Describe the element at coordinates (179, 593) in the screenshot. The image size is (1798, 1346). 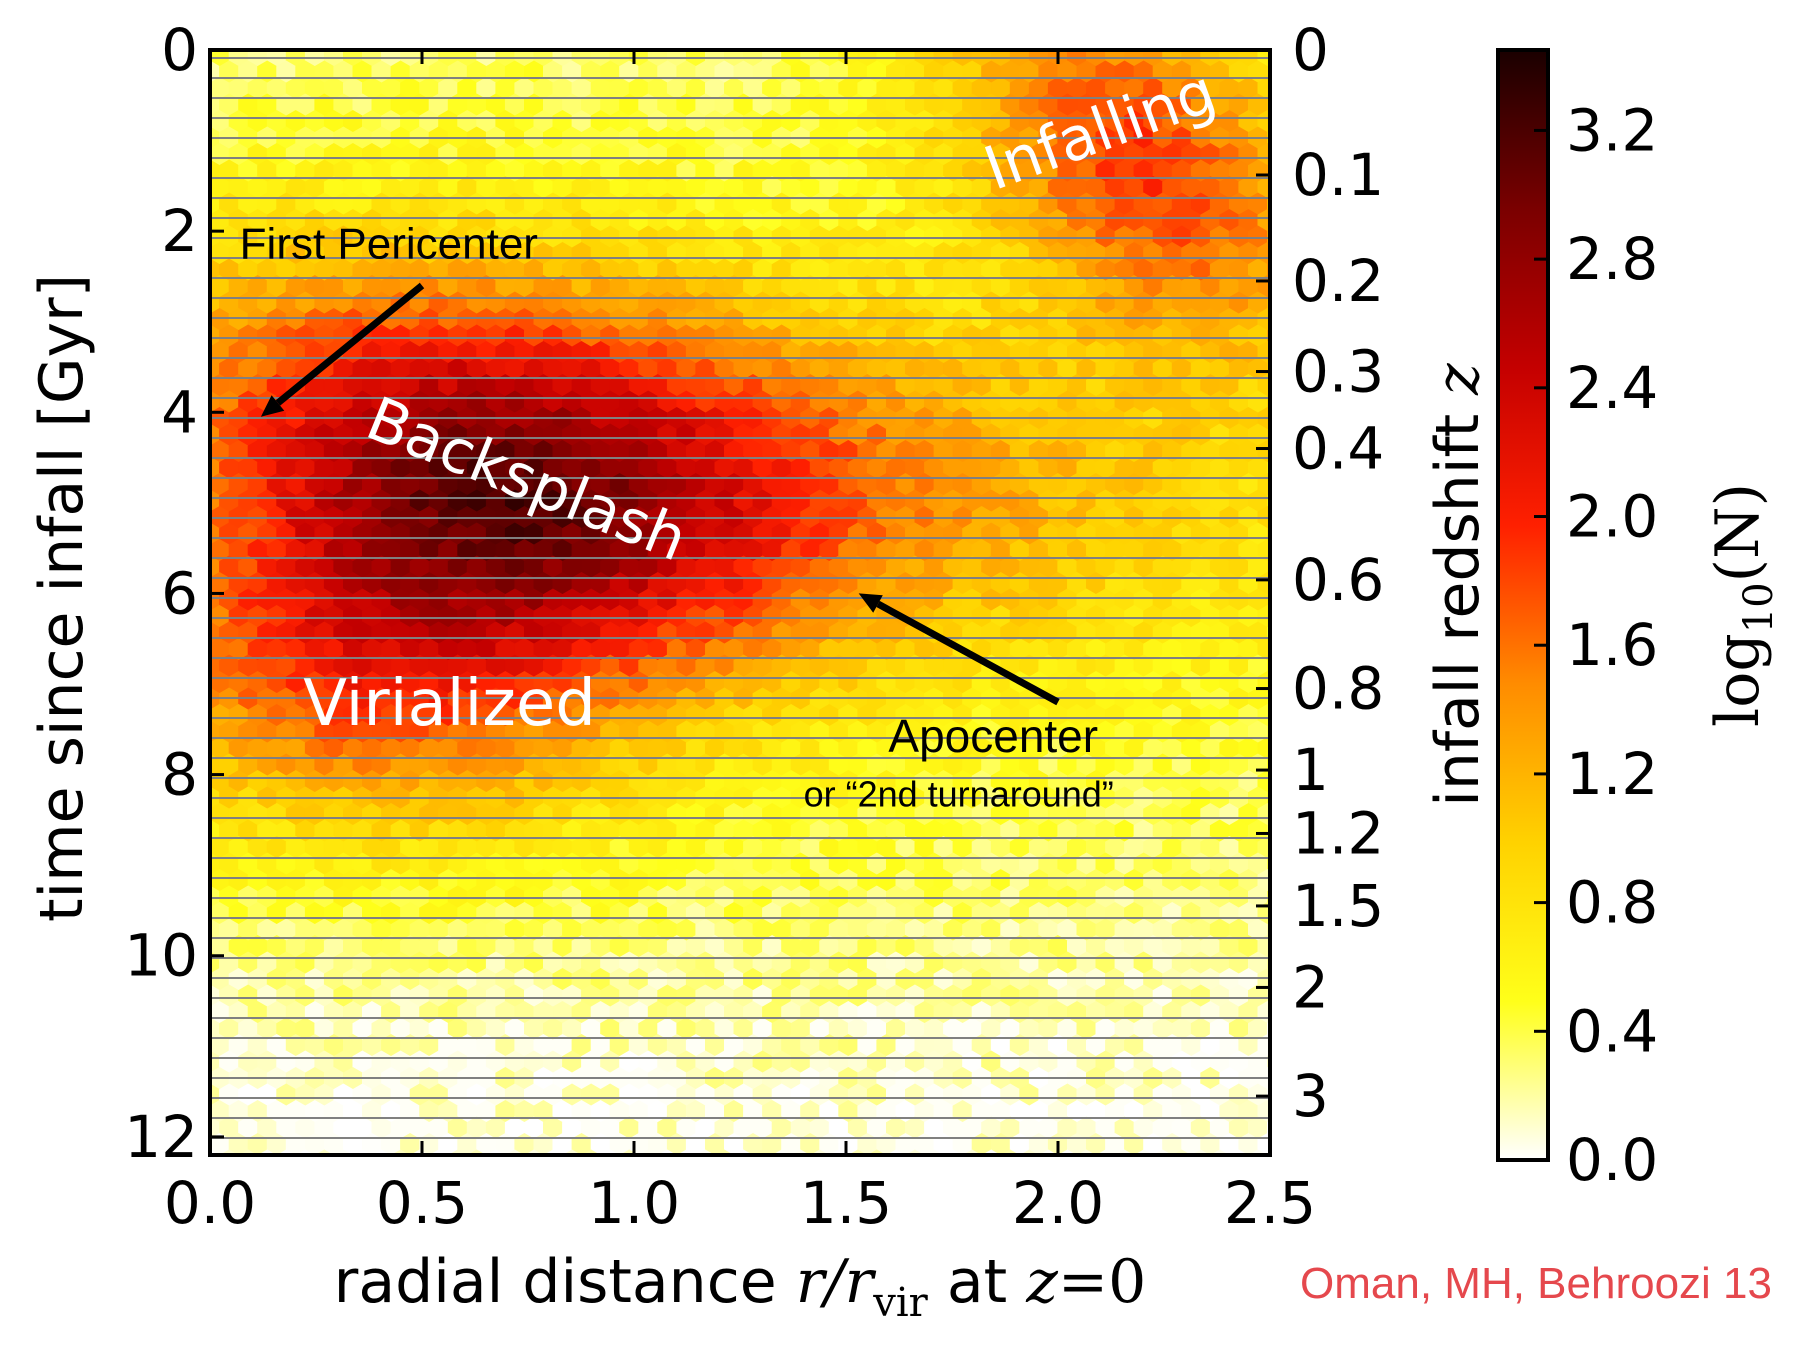
I see `y-tick-label: 6` at that location.